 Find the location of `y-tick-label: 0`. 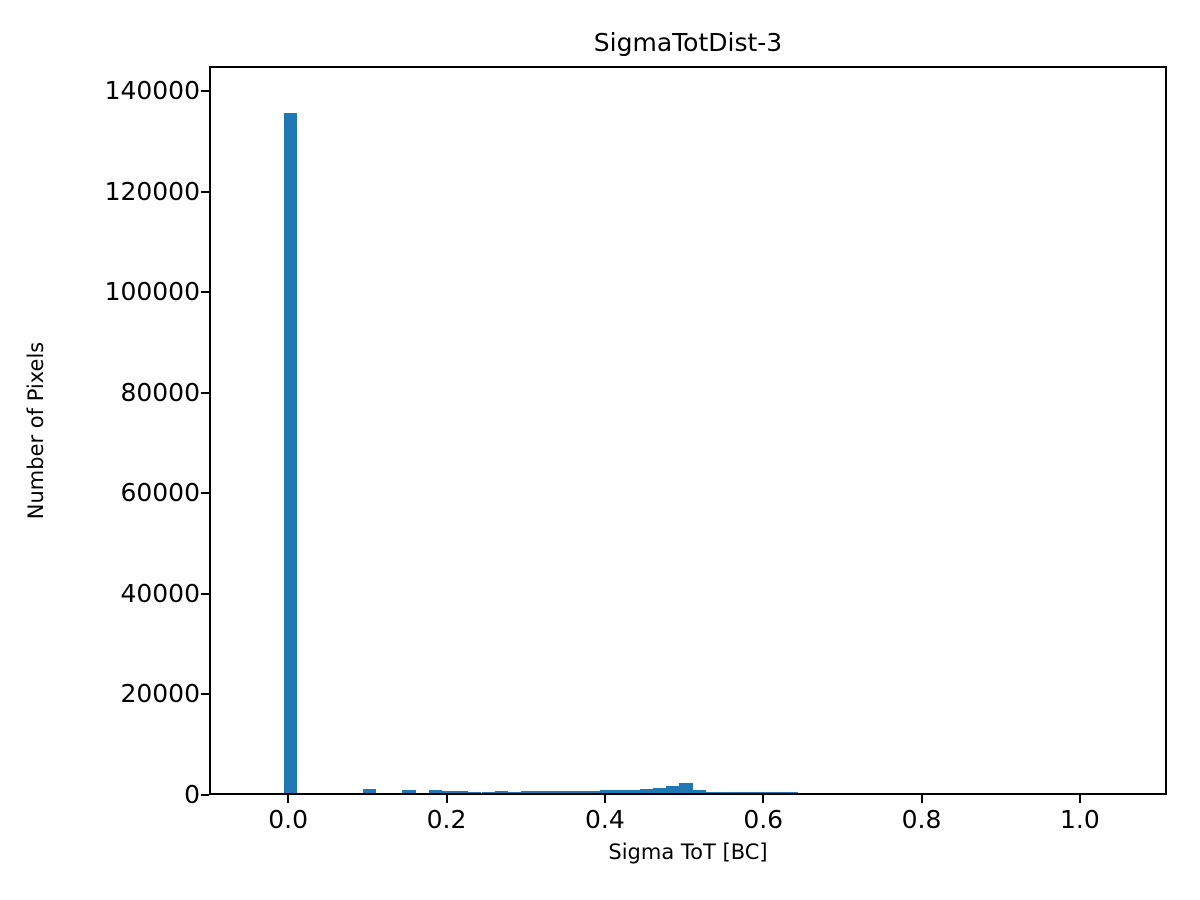

y-tick-label: 0 is located at coordinates (192, 794).